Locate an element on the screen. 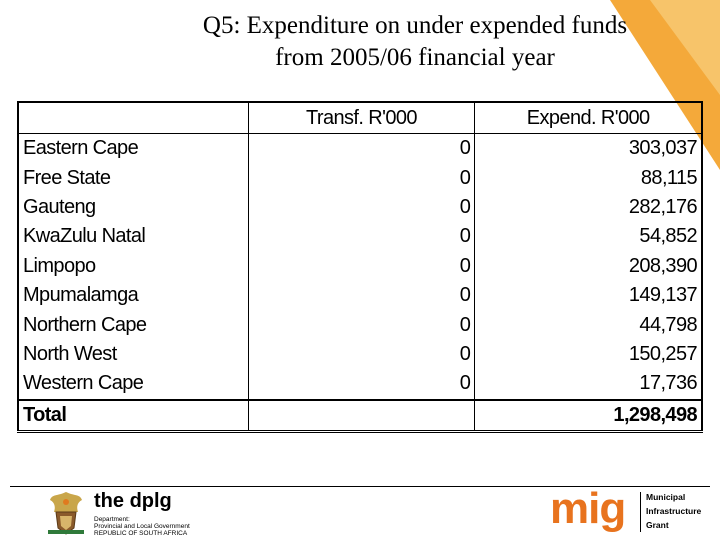 This screenshot has height=540, width=720. table-row: Gauteng 0 282,176 is located at coordinates (360, 207).